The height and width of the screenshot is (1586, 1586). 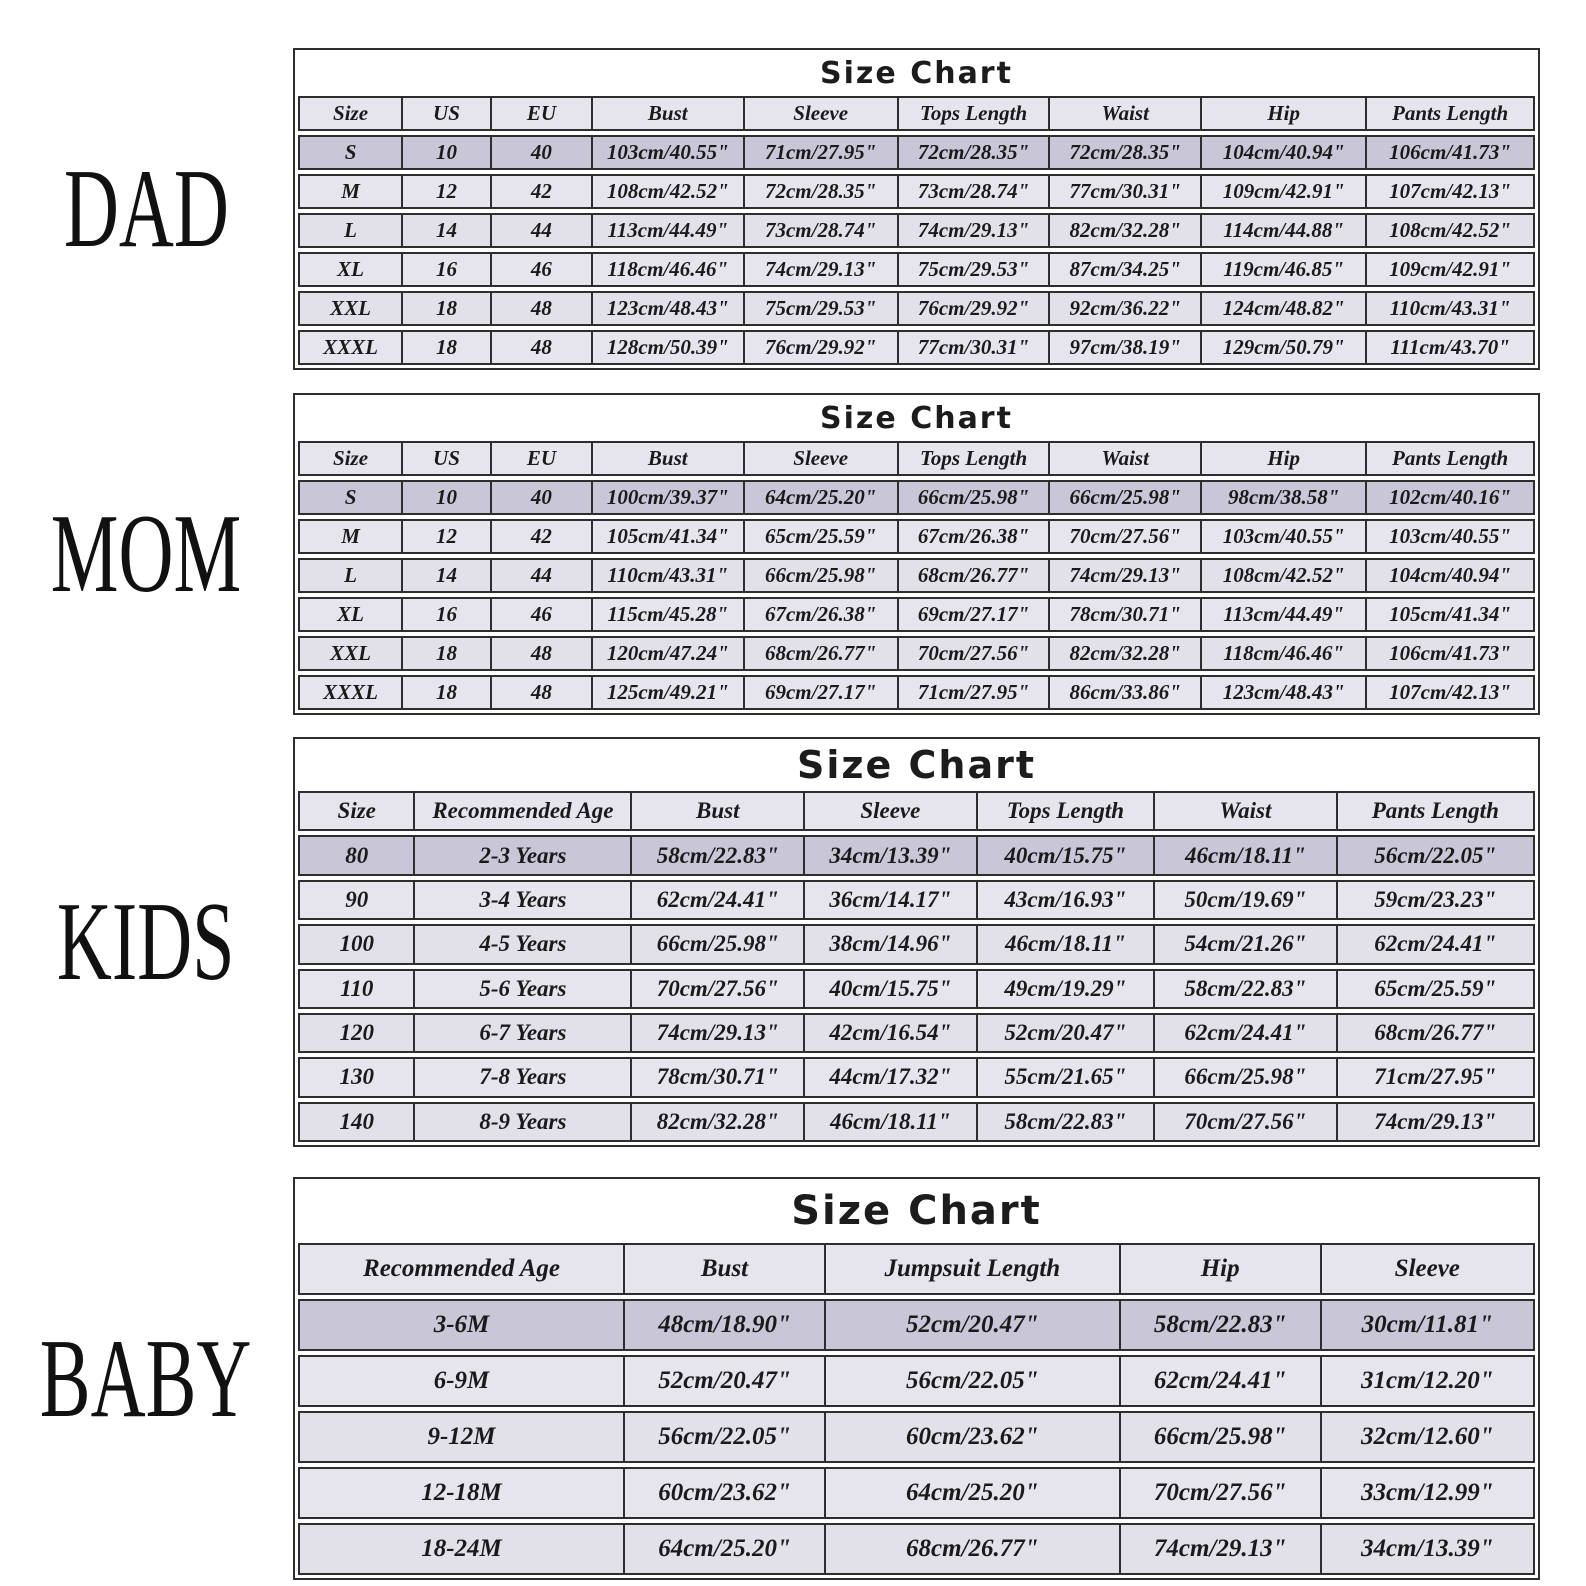 What do you see at coordinates (972, 152) in the screenshot?
I see `table-cell: 72cm/28.35"` at bounding box center [972, 152].